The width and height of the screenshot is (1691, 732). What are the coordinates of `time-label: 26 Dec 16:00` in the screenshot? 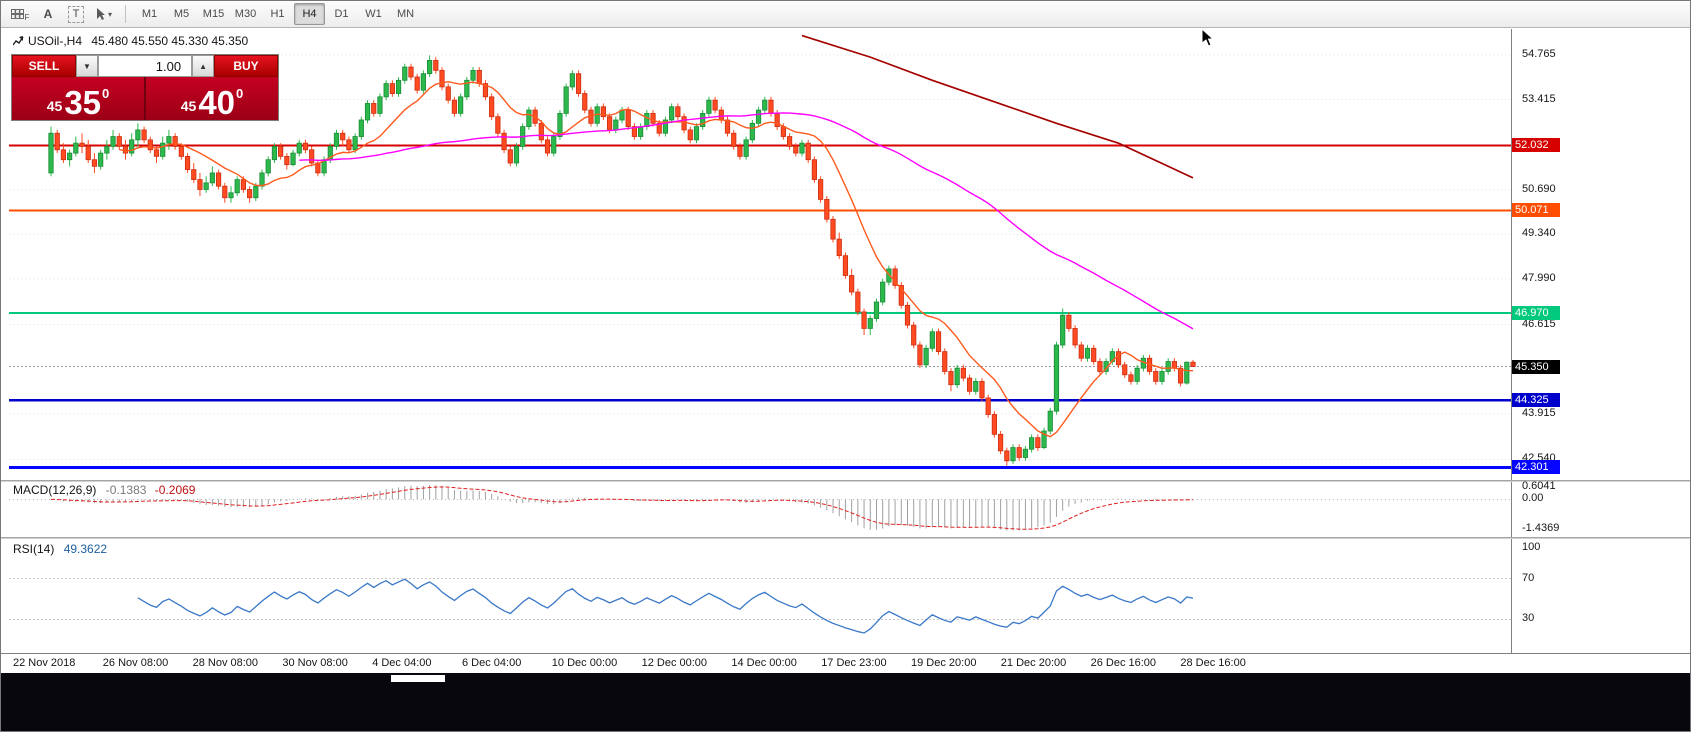 It's located at (1123, 663).